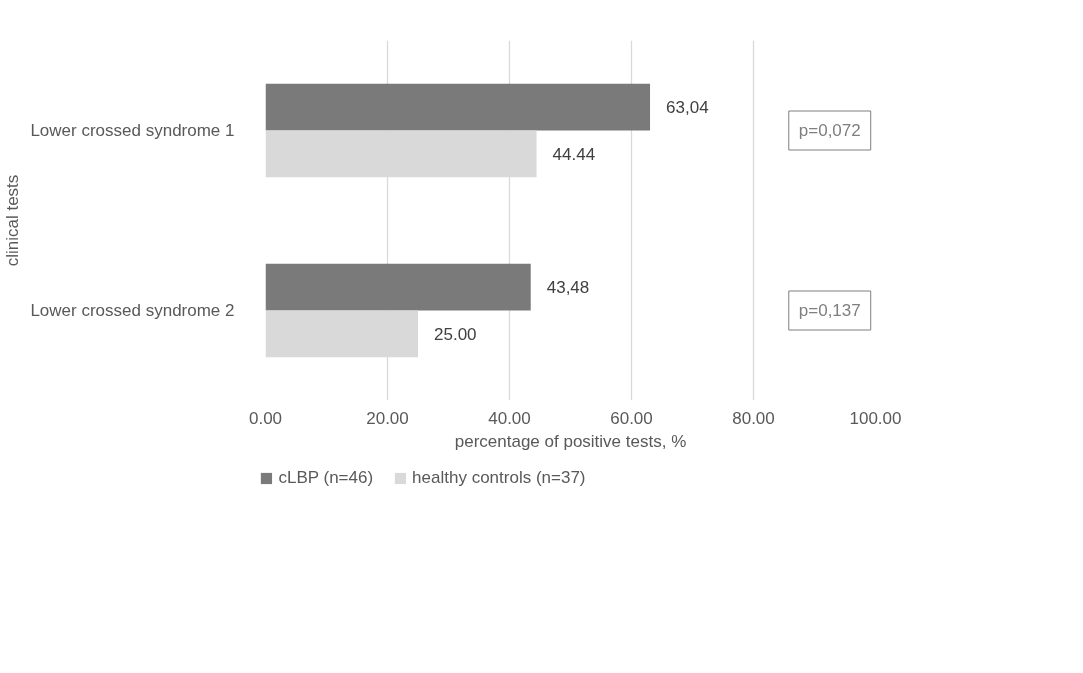 The height and width of the screenshot is (673, 1083). Describe the element at coordinates (875, 418) in the screenshot. I see `x-tick-label: 100.00` at that location.